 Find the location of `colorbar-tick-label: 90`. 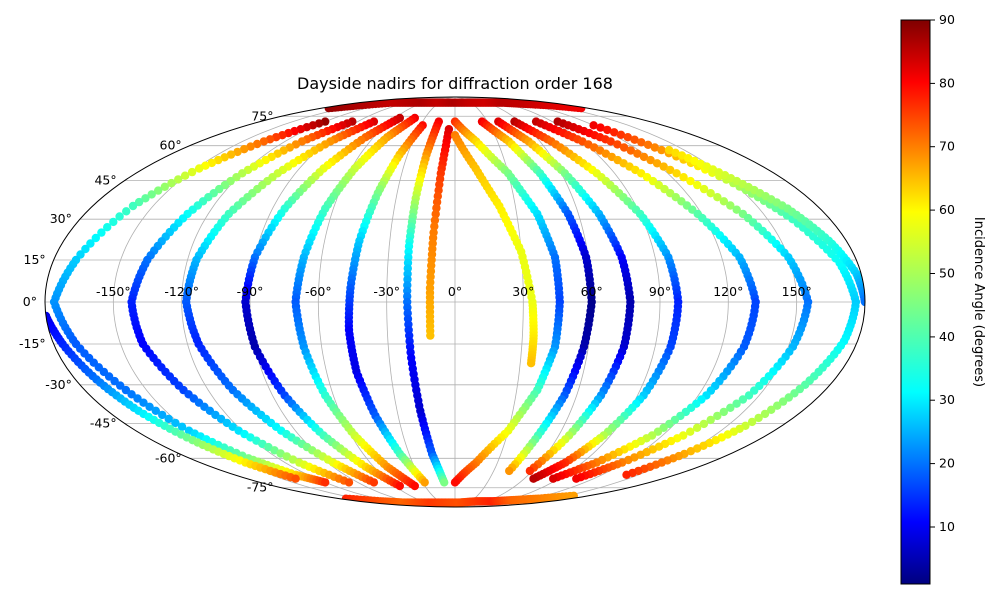

colorbar-tick-label: 90 is located at coordinates (947, 19).